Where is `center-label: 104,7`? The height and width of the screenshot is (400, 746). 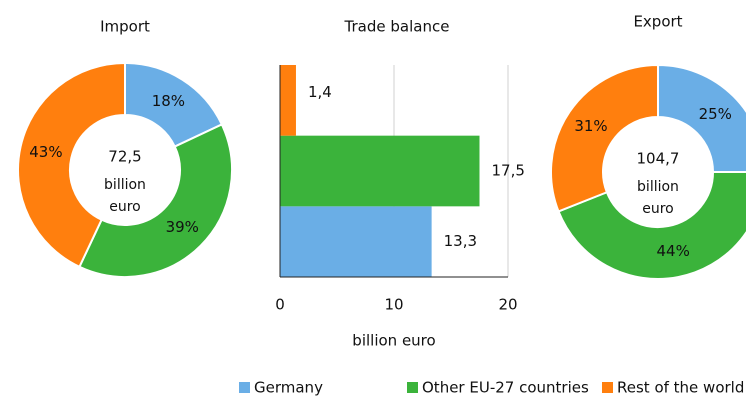 center-label: 104,7 is located at coordinates (658, 159).